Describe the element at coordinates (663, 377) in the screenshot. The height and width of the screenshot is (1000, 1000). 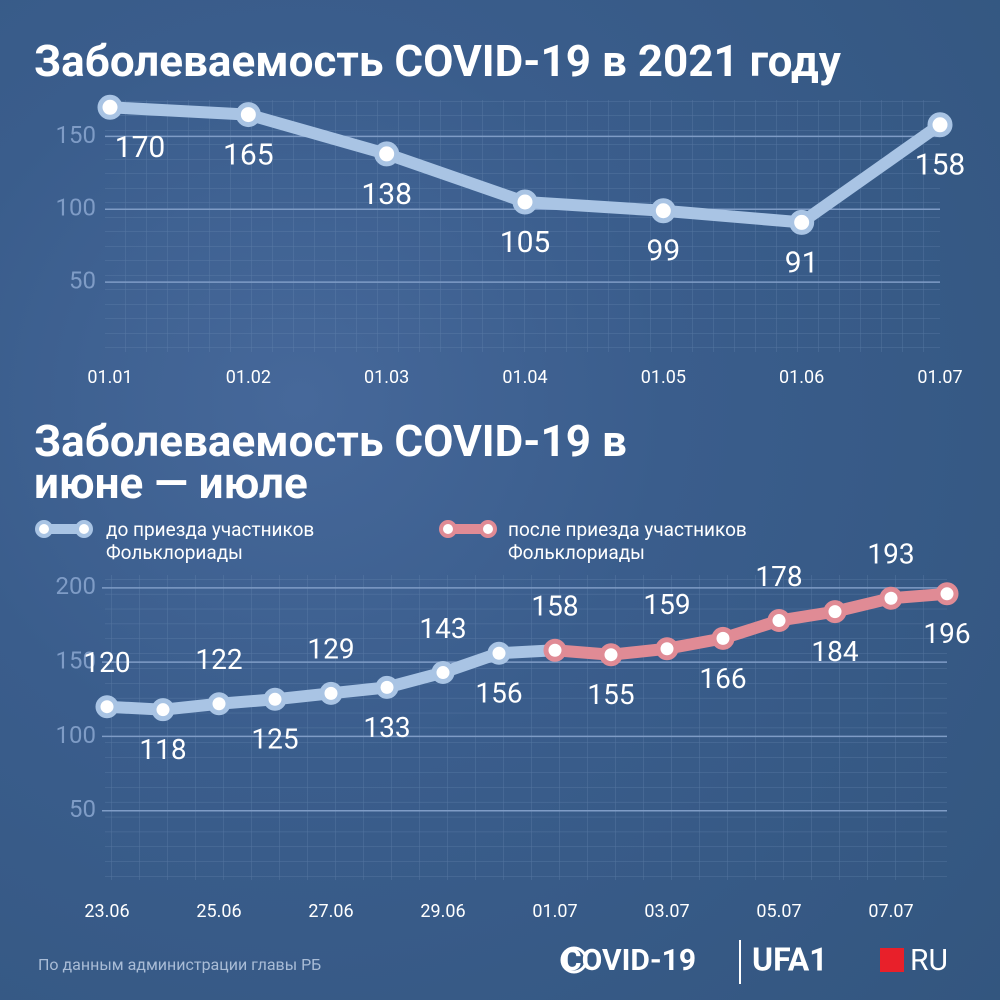
I see `x-tick-label: 01.05` at that location.